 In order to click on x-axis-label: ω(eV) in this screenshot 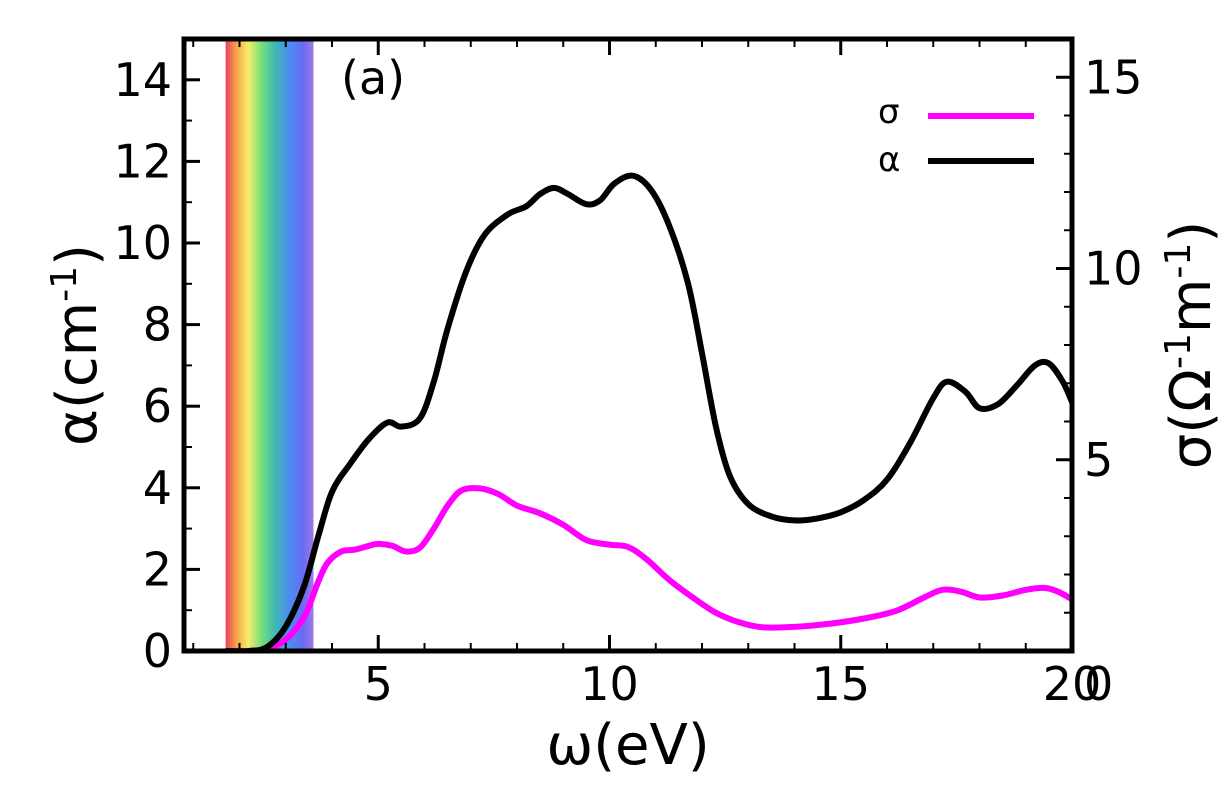, I will do `click(627, 745)`.